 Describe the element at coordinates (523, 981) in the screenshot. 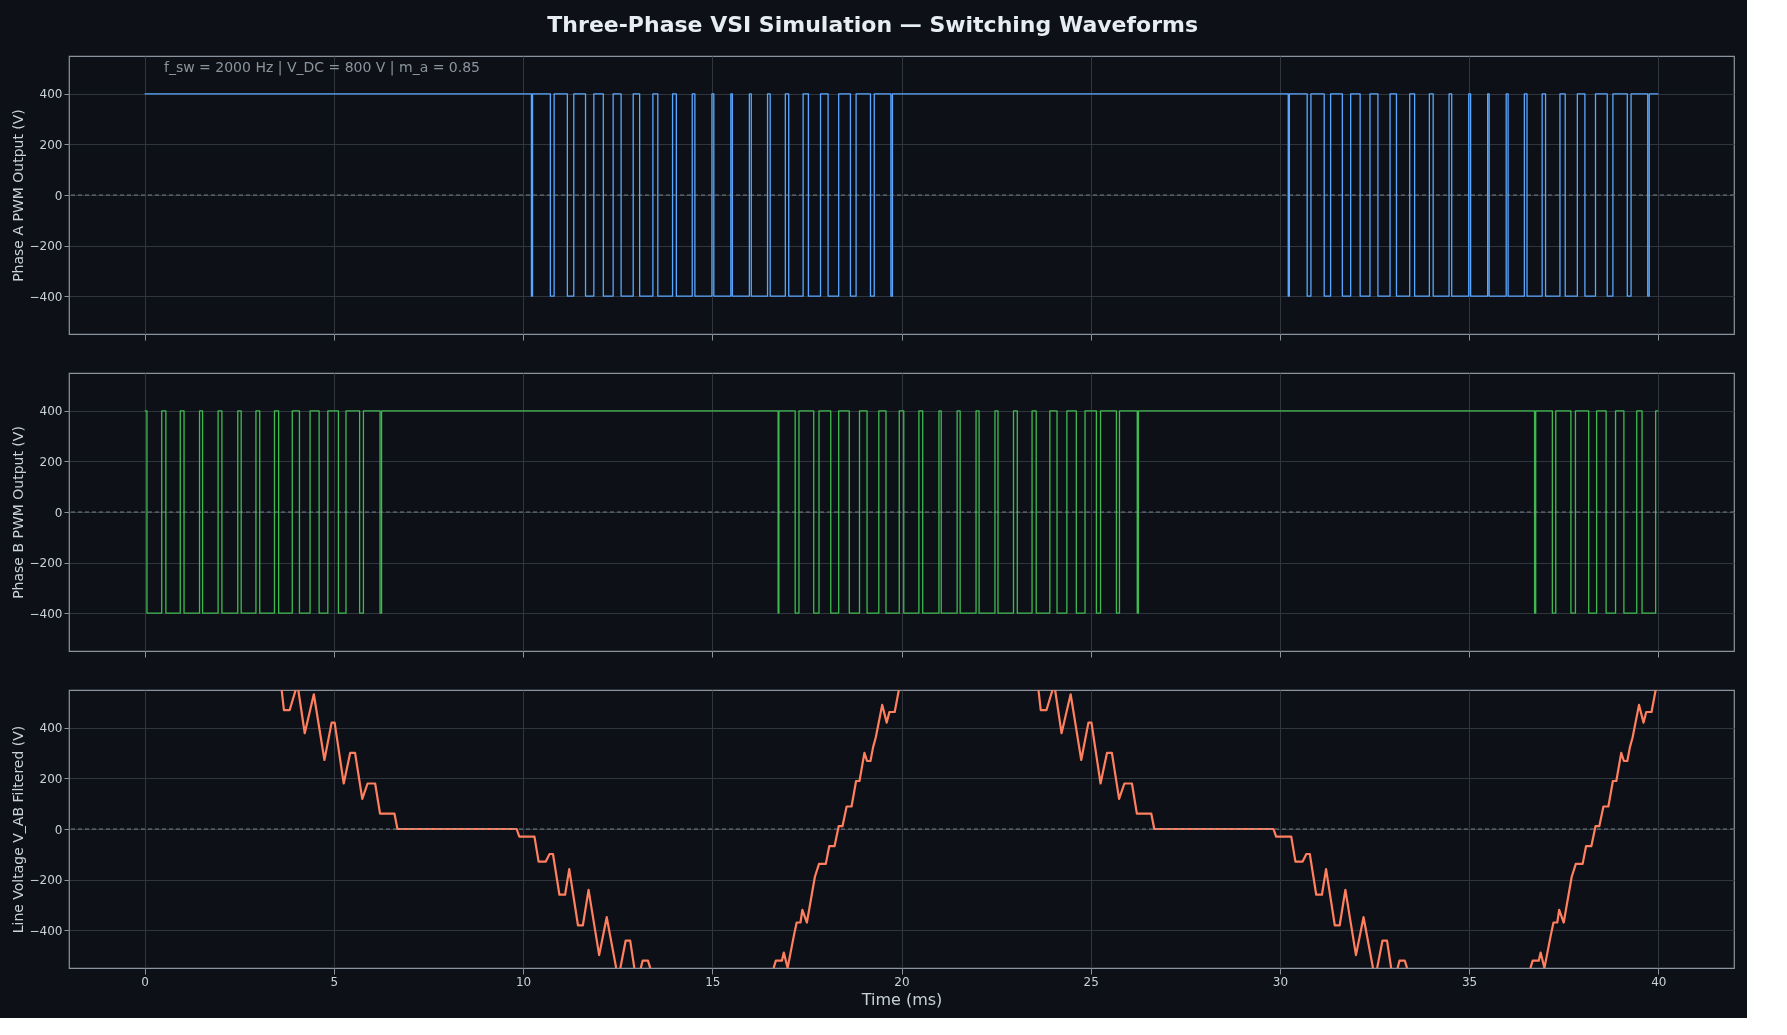

I see `x-tick-label: 10` at that location.